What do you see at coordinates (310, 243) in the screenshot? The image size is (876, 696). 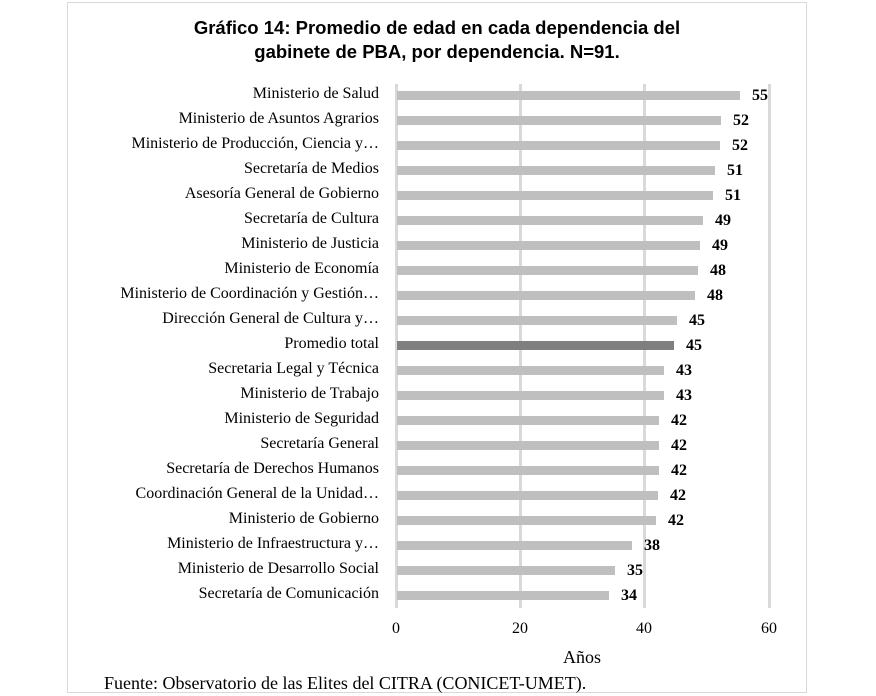 I see `category-label: Ministerio de Justicia` at bounding box center [310, 243].